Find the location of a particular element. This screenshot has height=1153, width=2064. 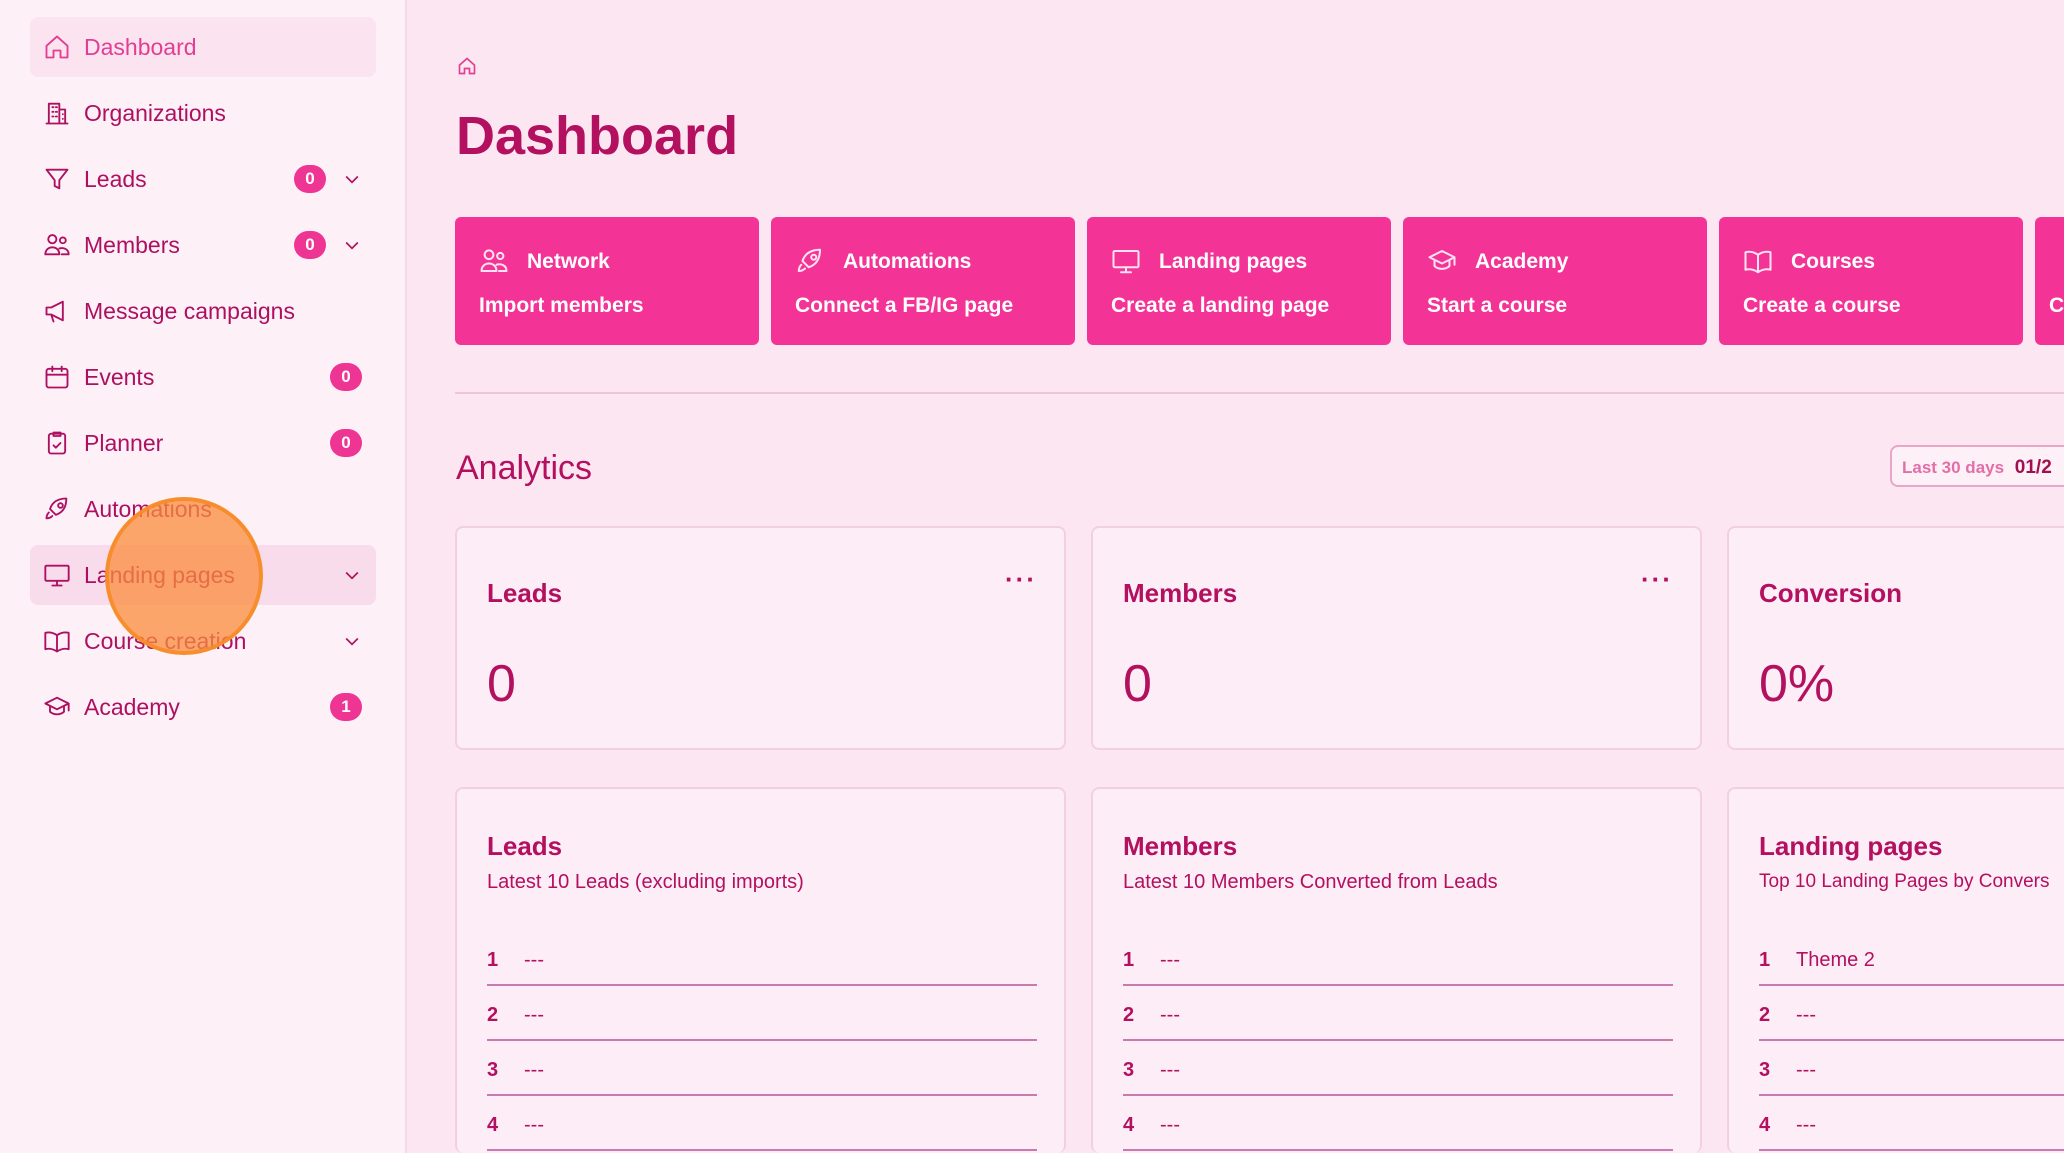

sidebar-item-label: Events is located at coordinates (119, 376).